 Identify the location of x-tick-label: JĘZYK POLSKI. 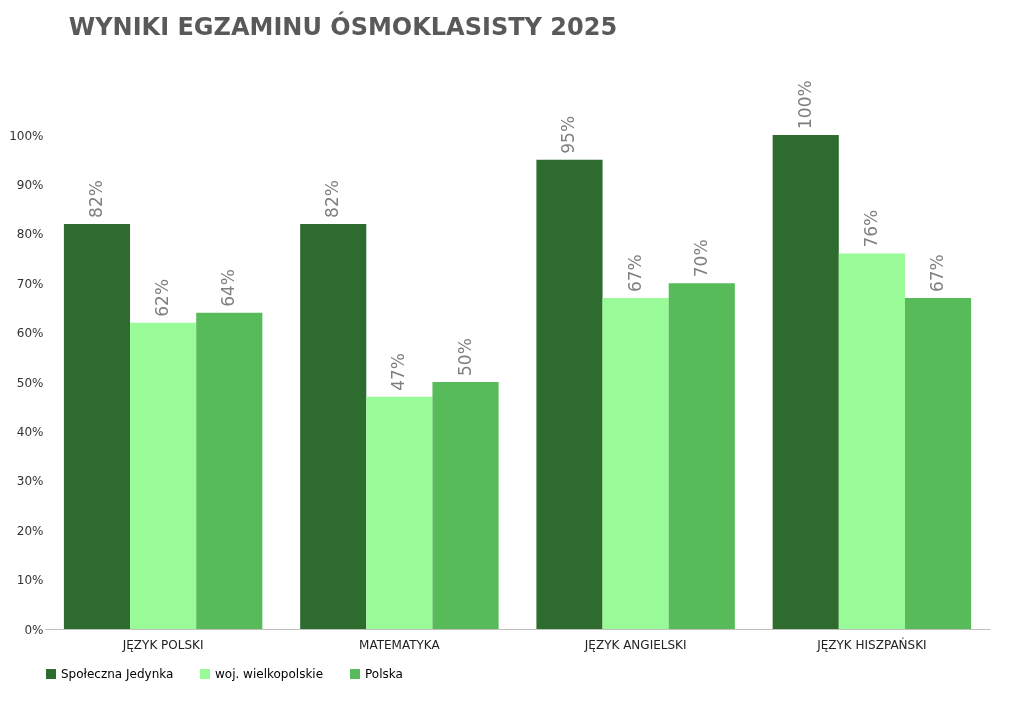
(162, 644).